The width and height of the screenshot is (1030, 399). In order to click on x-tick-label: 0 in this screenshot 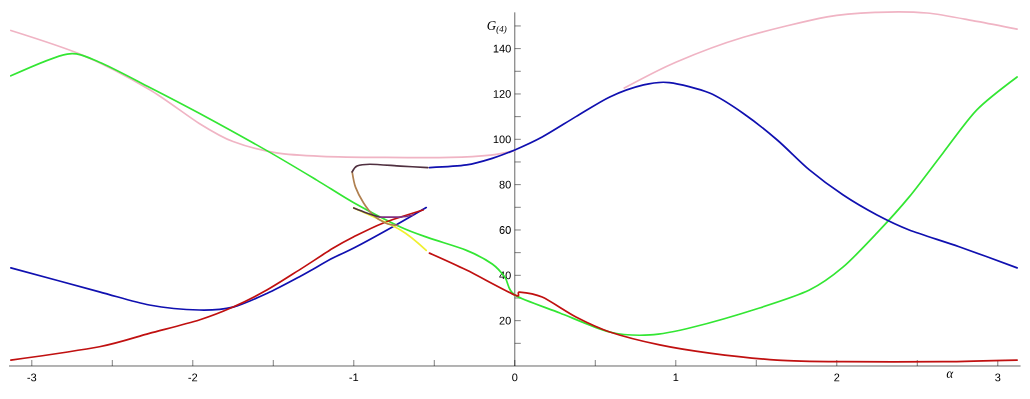, I will do `click(515, 377)`.